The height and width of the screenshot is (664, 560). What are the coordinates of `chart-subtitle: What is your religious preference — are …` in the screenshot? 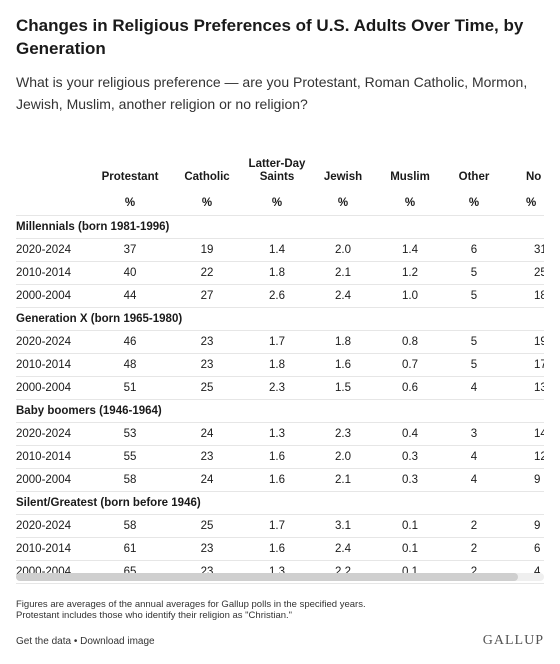 It's located at (272, 93).